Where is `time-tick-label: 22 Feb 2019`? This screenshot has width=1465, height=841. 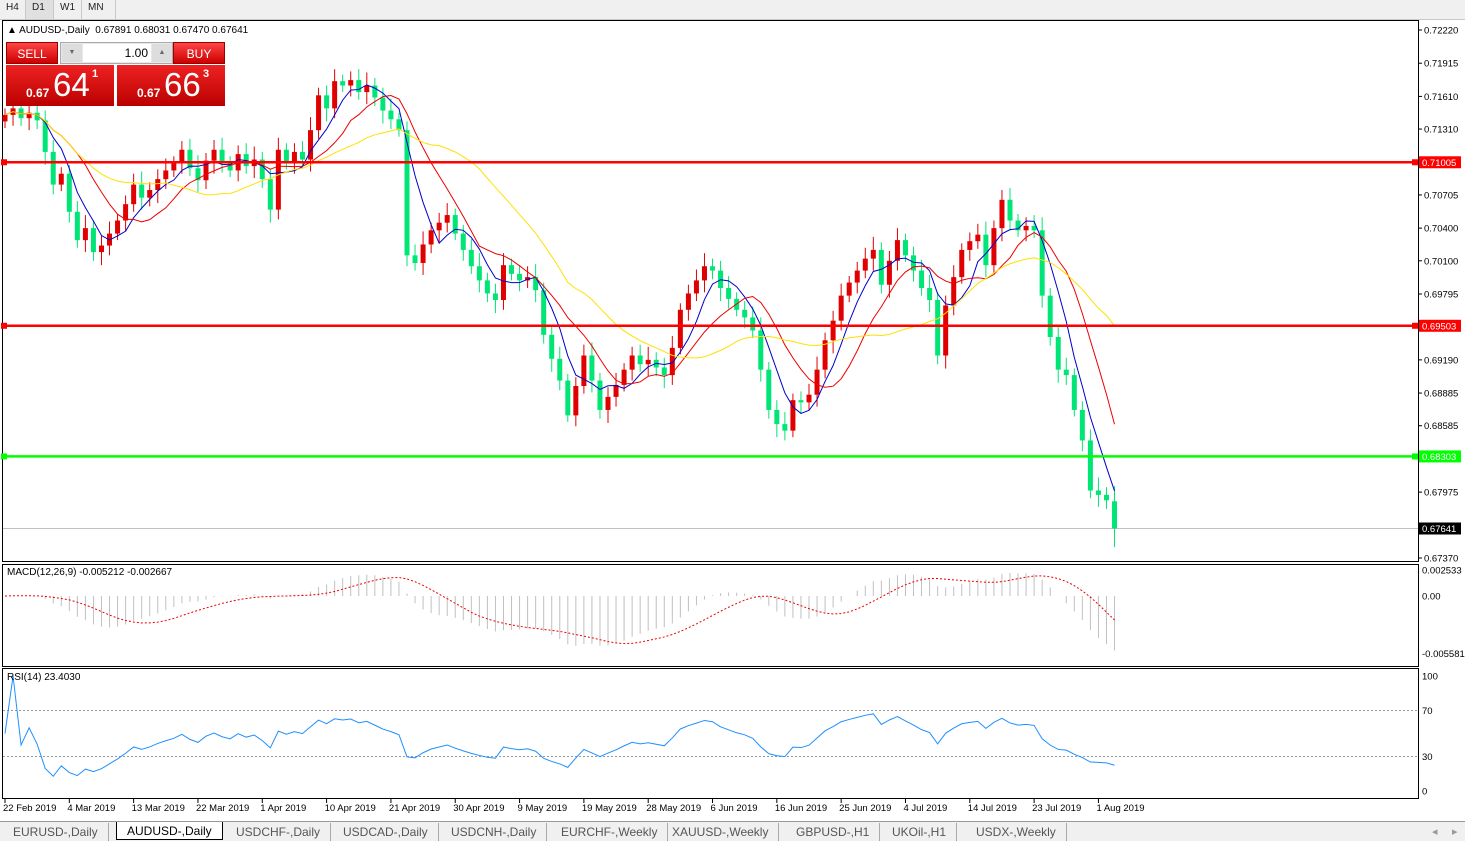
time-tick-label: 22 Feb 2019 is located at coordinates (29, 808).